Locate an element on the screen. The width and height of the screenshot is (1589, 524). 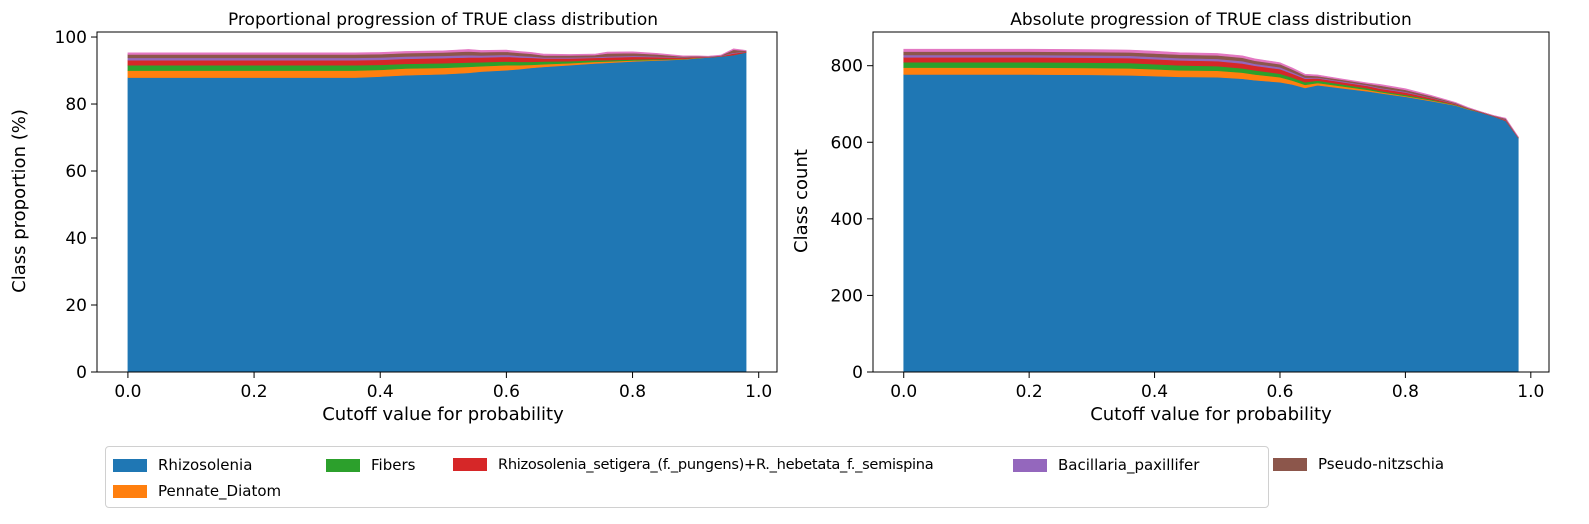
y-axis-label: Class proportion (%) is located at coordinates (19, 201).